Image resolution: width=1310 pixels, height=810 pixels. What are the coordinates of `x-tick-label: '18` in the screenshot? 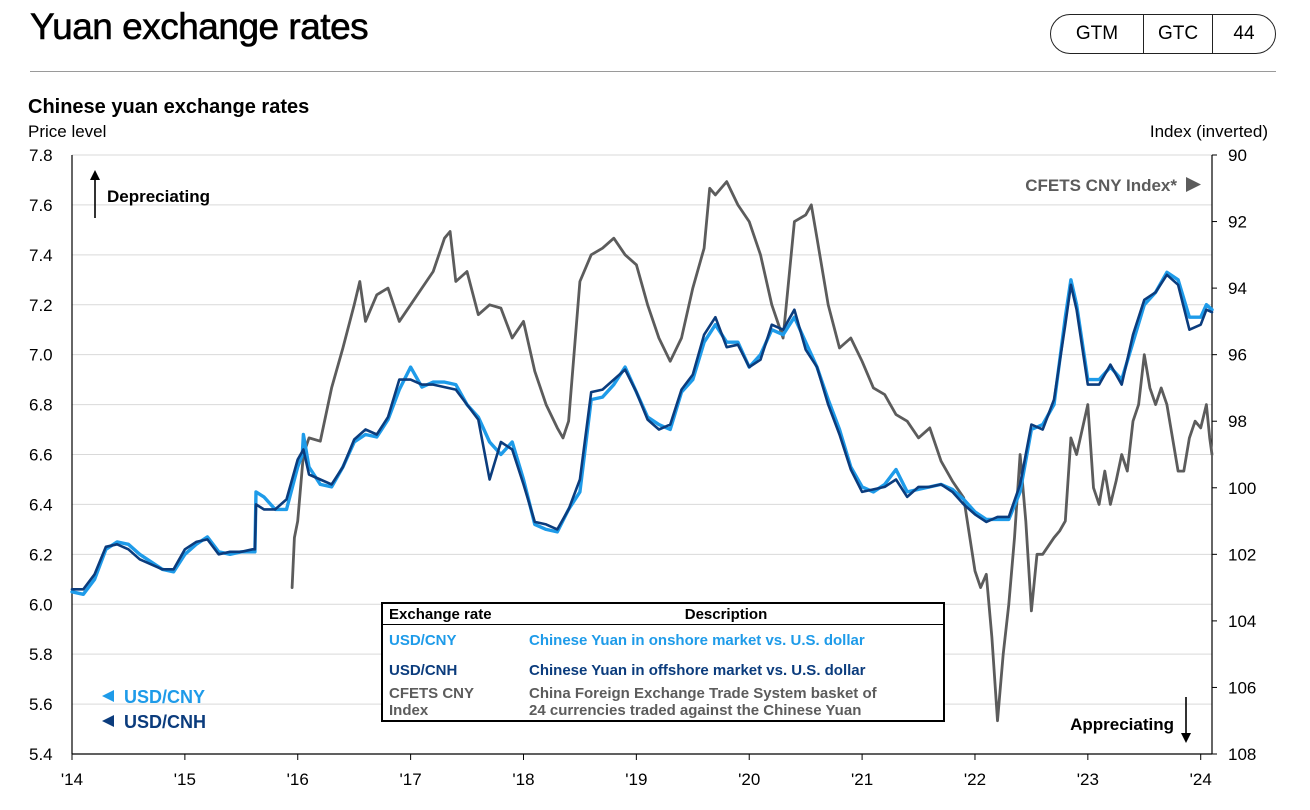 It's located at (523, 779).